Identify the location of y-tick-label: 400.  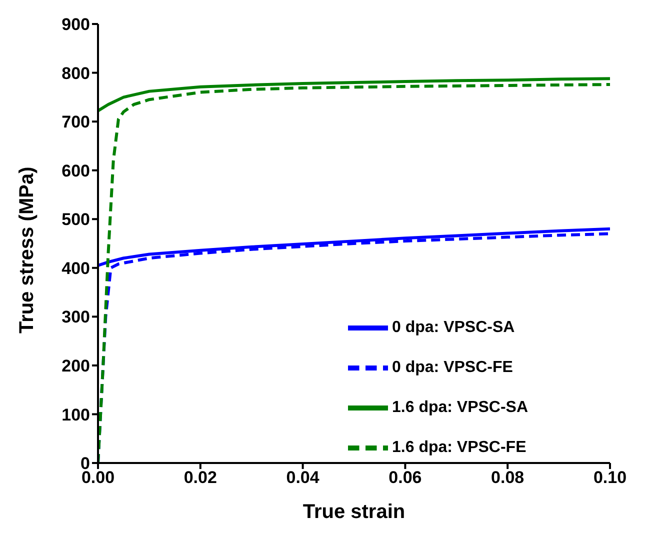
(76, 268).